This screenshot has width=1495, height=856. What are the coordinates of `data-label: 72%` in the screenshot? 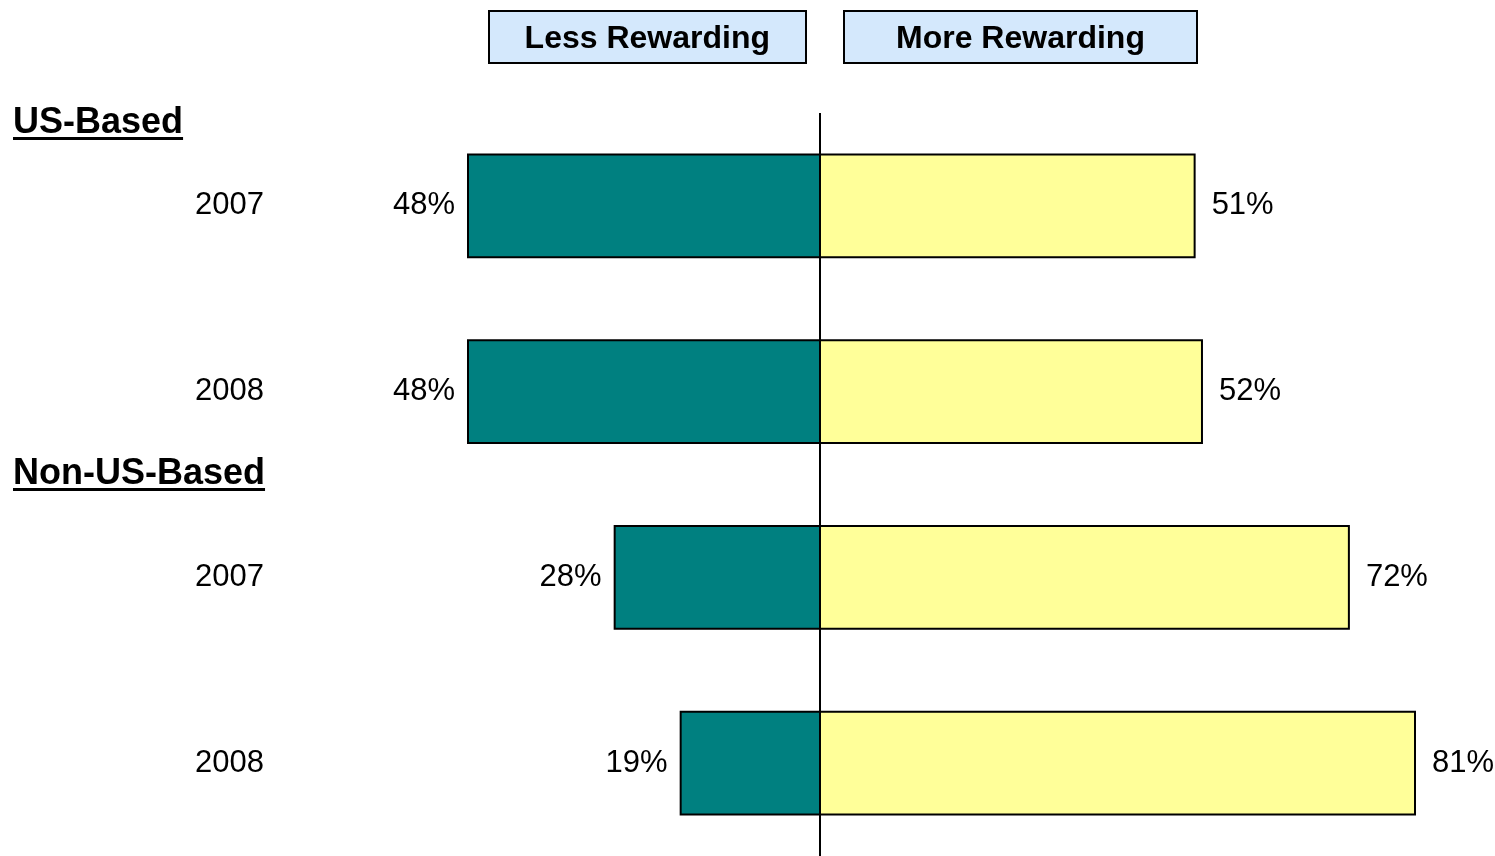 It's located at (1396, 575).